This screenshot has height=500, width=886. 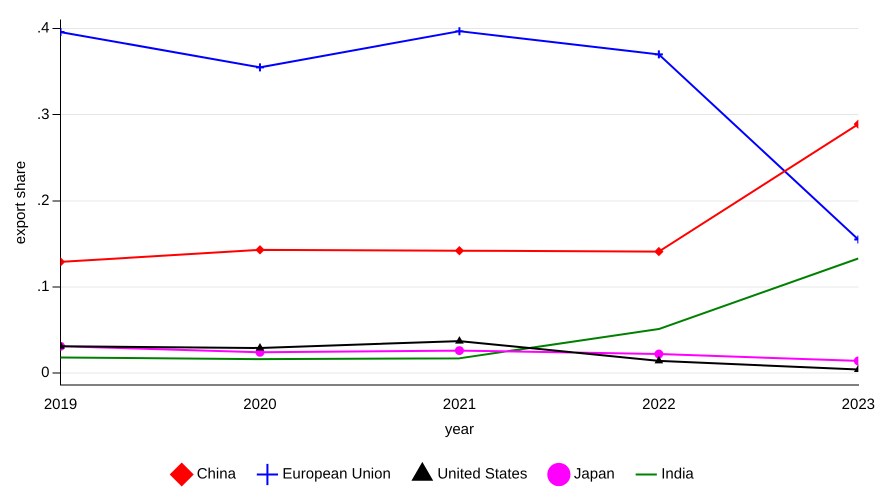 I want to click on y-tick-label: .4, so click(x=43, y=28).